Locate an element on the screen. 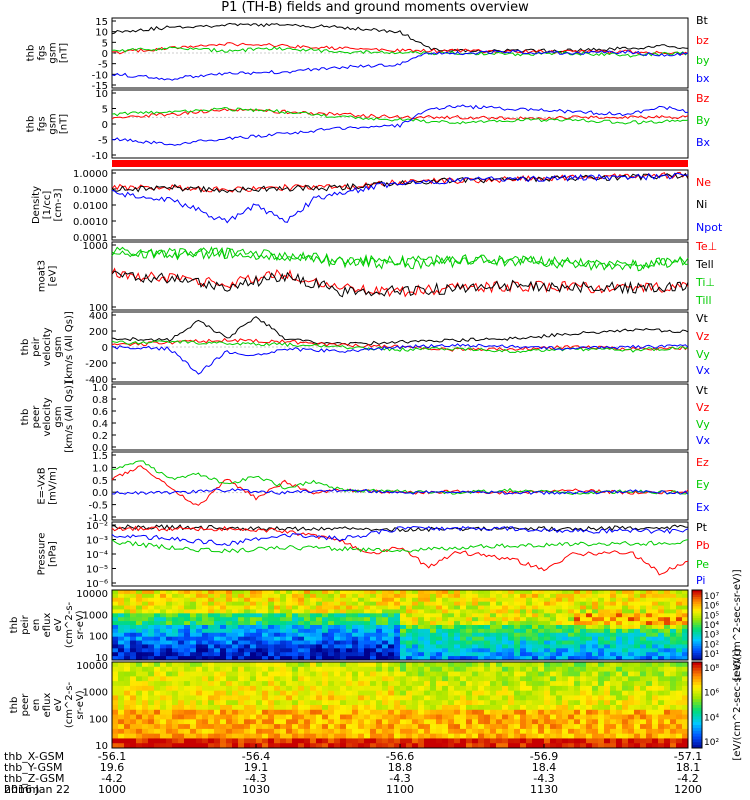 This screenshot has width=750, height=800. ylabel-10-7: sr-eV) is located at coordinates (80, 704).